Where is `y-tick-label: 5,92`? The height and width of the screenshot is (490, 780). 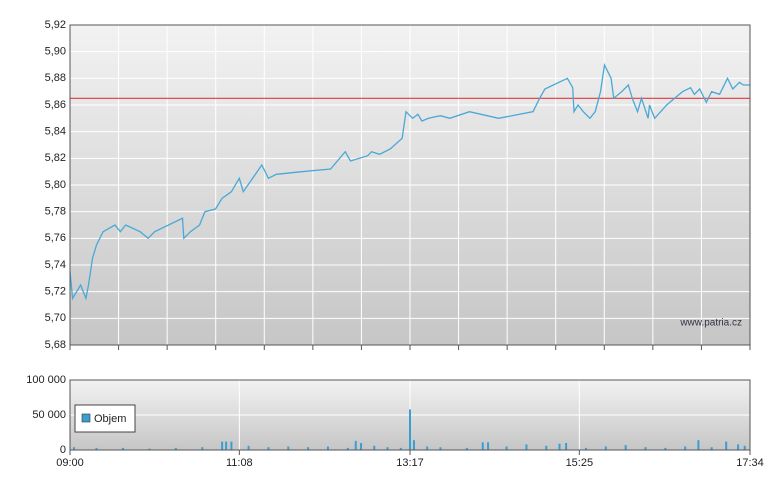 y-tick-label: 5,92 is located at coordinates (55, 25).